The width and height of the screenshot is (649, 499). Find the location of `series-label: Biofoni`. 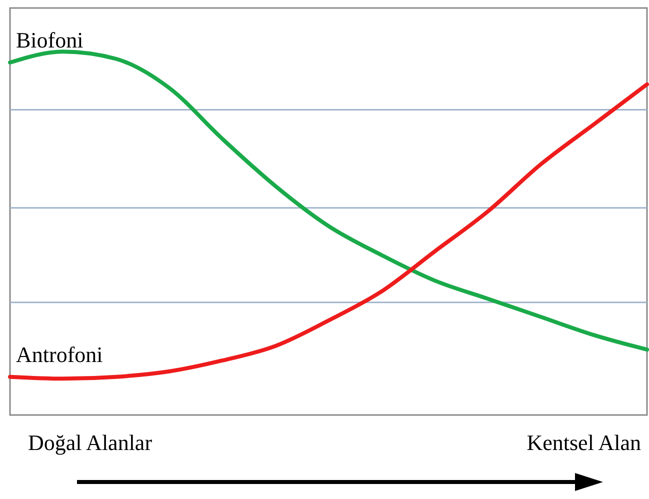

series-label: Biofoni is located at coordinates (50, 40).